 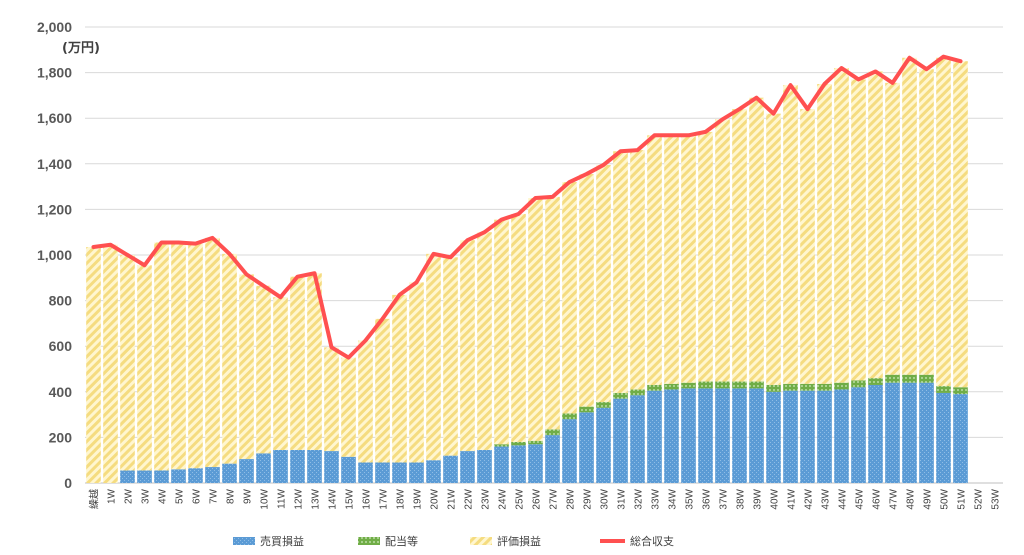 I want to click on x-tick-label: 36W, so click(x=707, y=498).